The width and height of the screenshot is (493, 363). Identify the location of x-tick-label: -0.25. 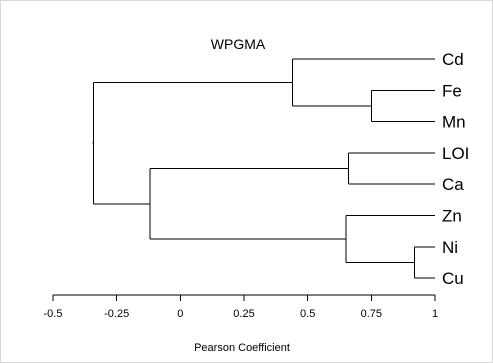
(116, 314).